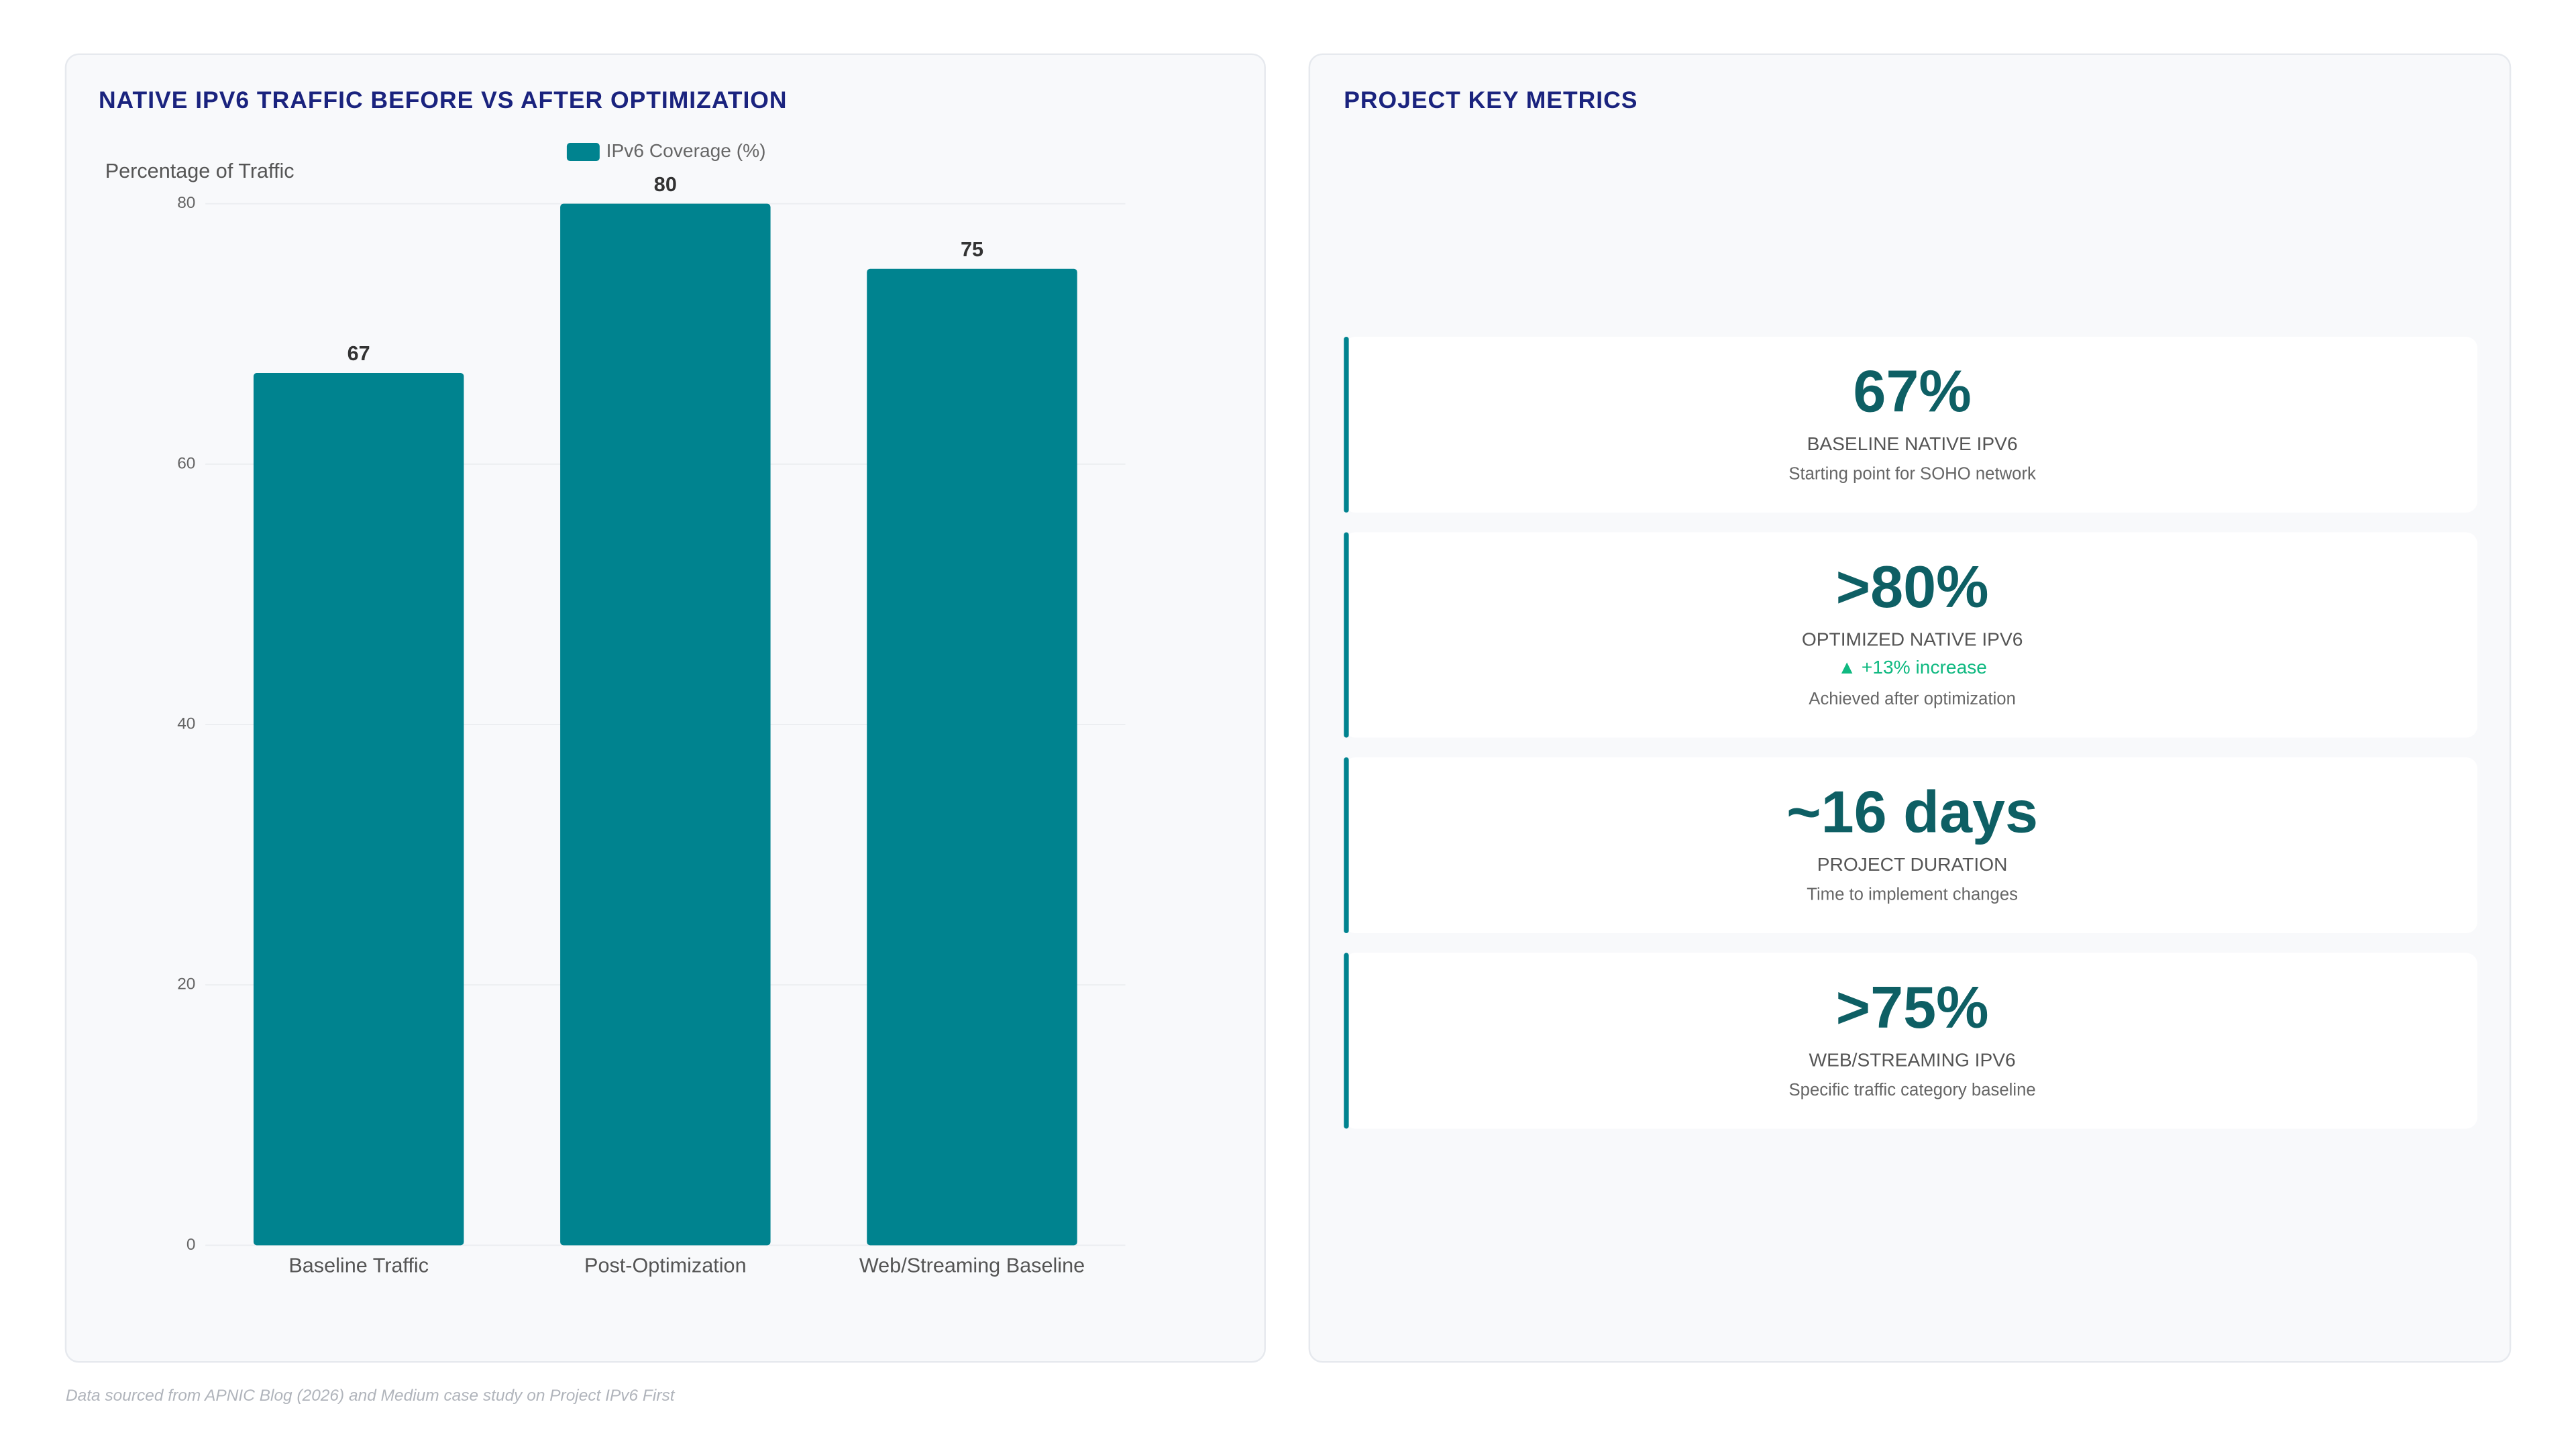 Image resolution: width=2576 pixels, height=1449 pixels. What do you see at coordinates (1491, 100) in the screenshot?
I see `metrics-title: PROJECT KEY METRICS` at bounding box center [1491, 100].